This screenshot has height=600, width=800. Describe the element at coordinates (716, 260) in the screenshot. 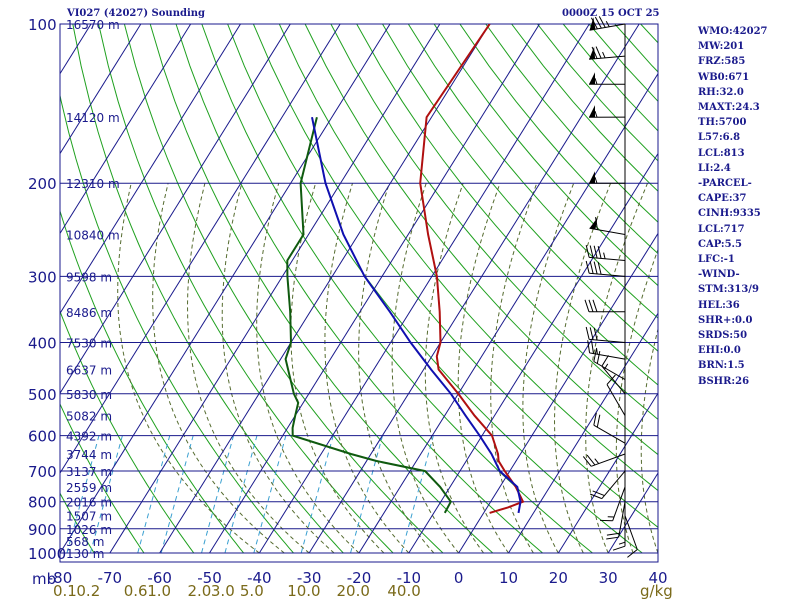

I see `stat-line: LFC:-1` at that location.